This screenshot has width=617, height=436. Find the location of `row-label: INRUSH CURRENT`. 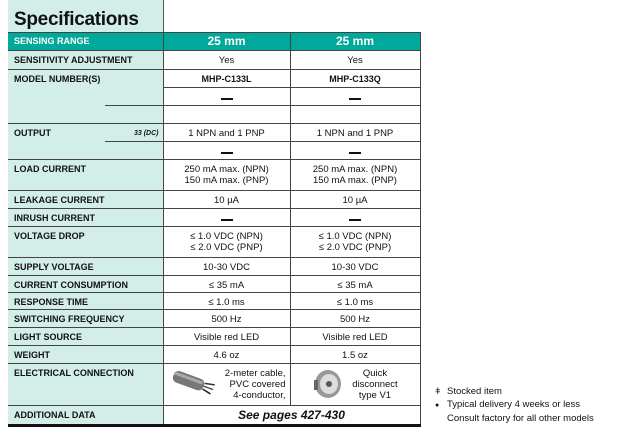

row-label: INRUSH CURRENT is located at coordinates (54, 218).